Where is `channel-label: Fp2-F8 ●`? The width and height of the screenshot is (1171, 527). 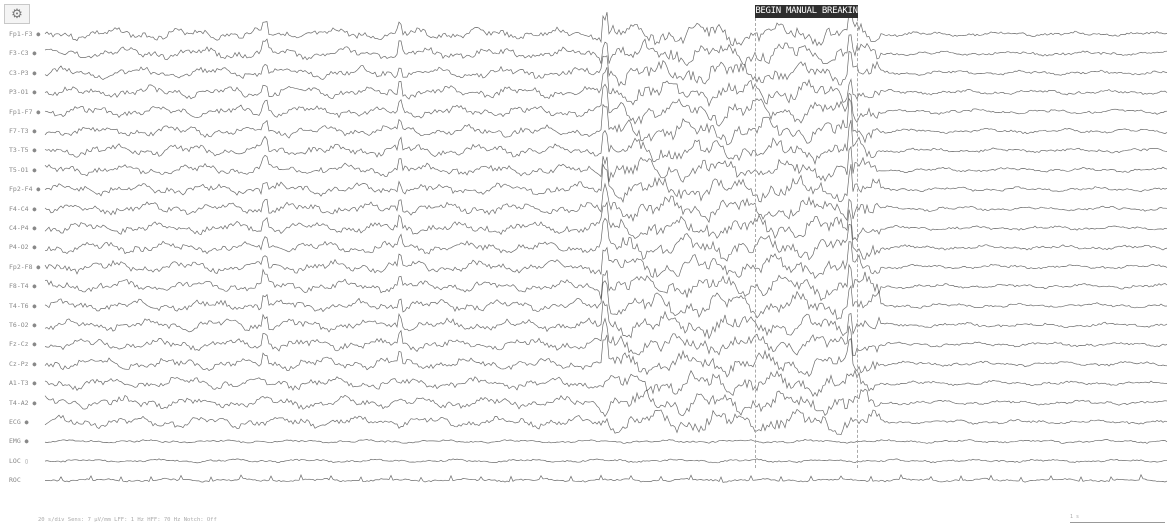
channel-label: Fp2-F8 ● is located at coordinates (26, 266).